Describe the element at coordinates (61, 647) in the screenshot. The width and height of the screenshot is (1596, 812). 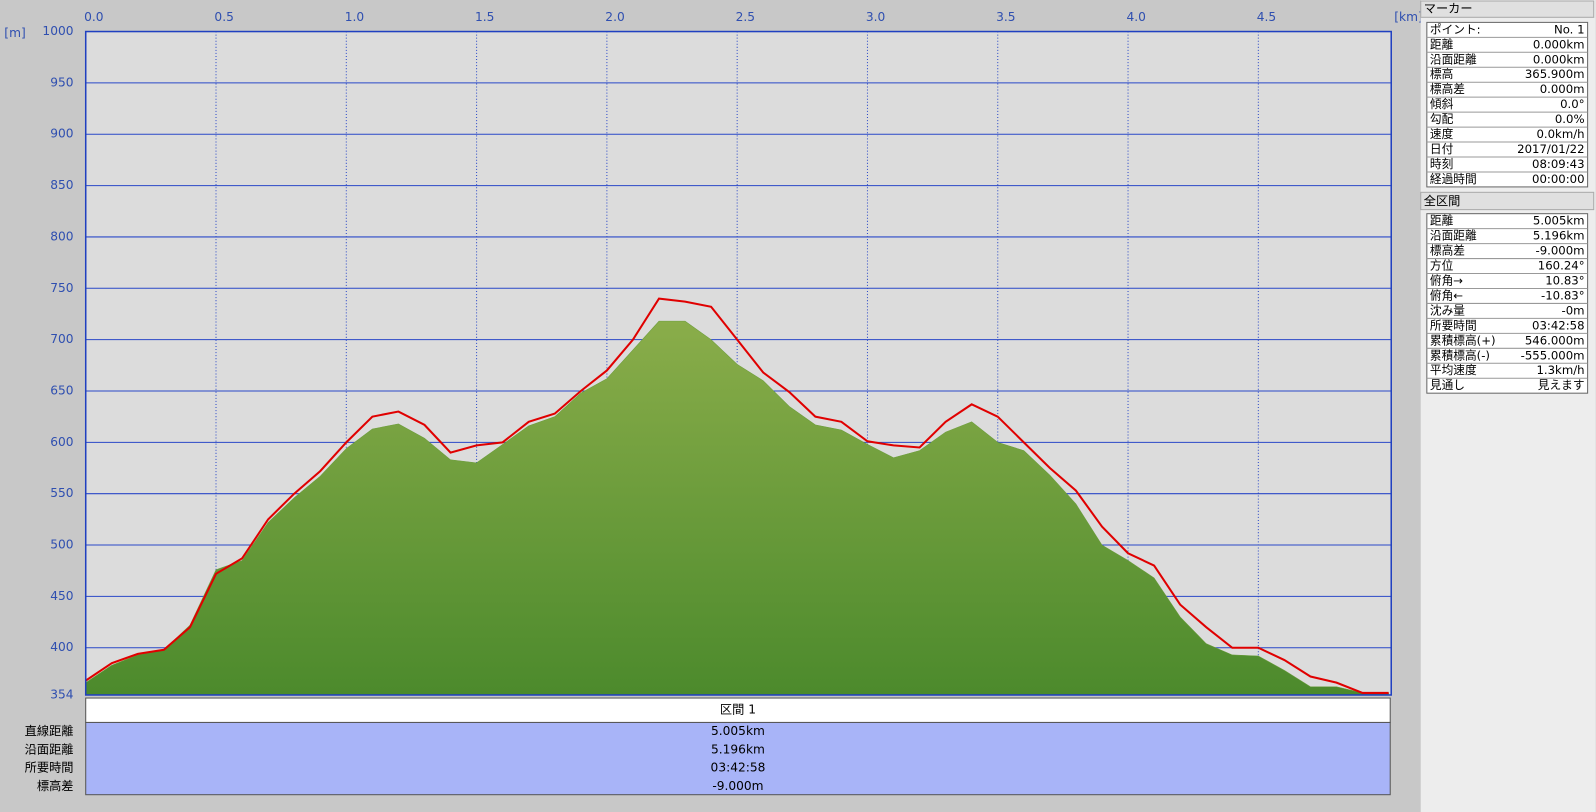
I see `y-tick-label: 400` at that location.